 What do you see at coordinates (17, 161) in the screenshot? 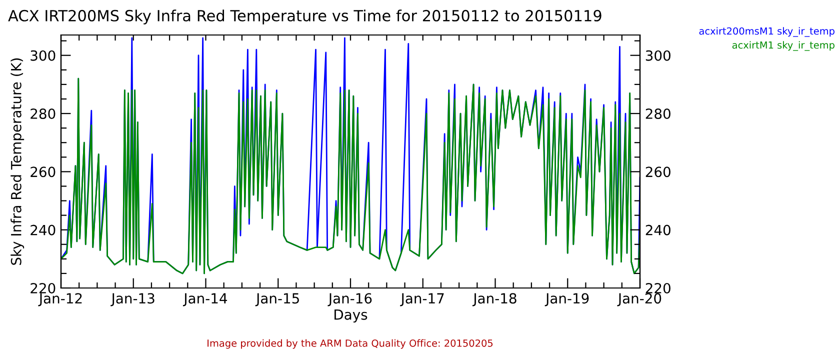
I see `y-axis-title: Sky Infra Red Temperature (K)` at bounding box center [17, 161].